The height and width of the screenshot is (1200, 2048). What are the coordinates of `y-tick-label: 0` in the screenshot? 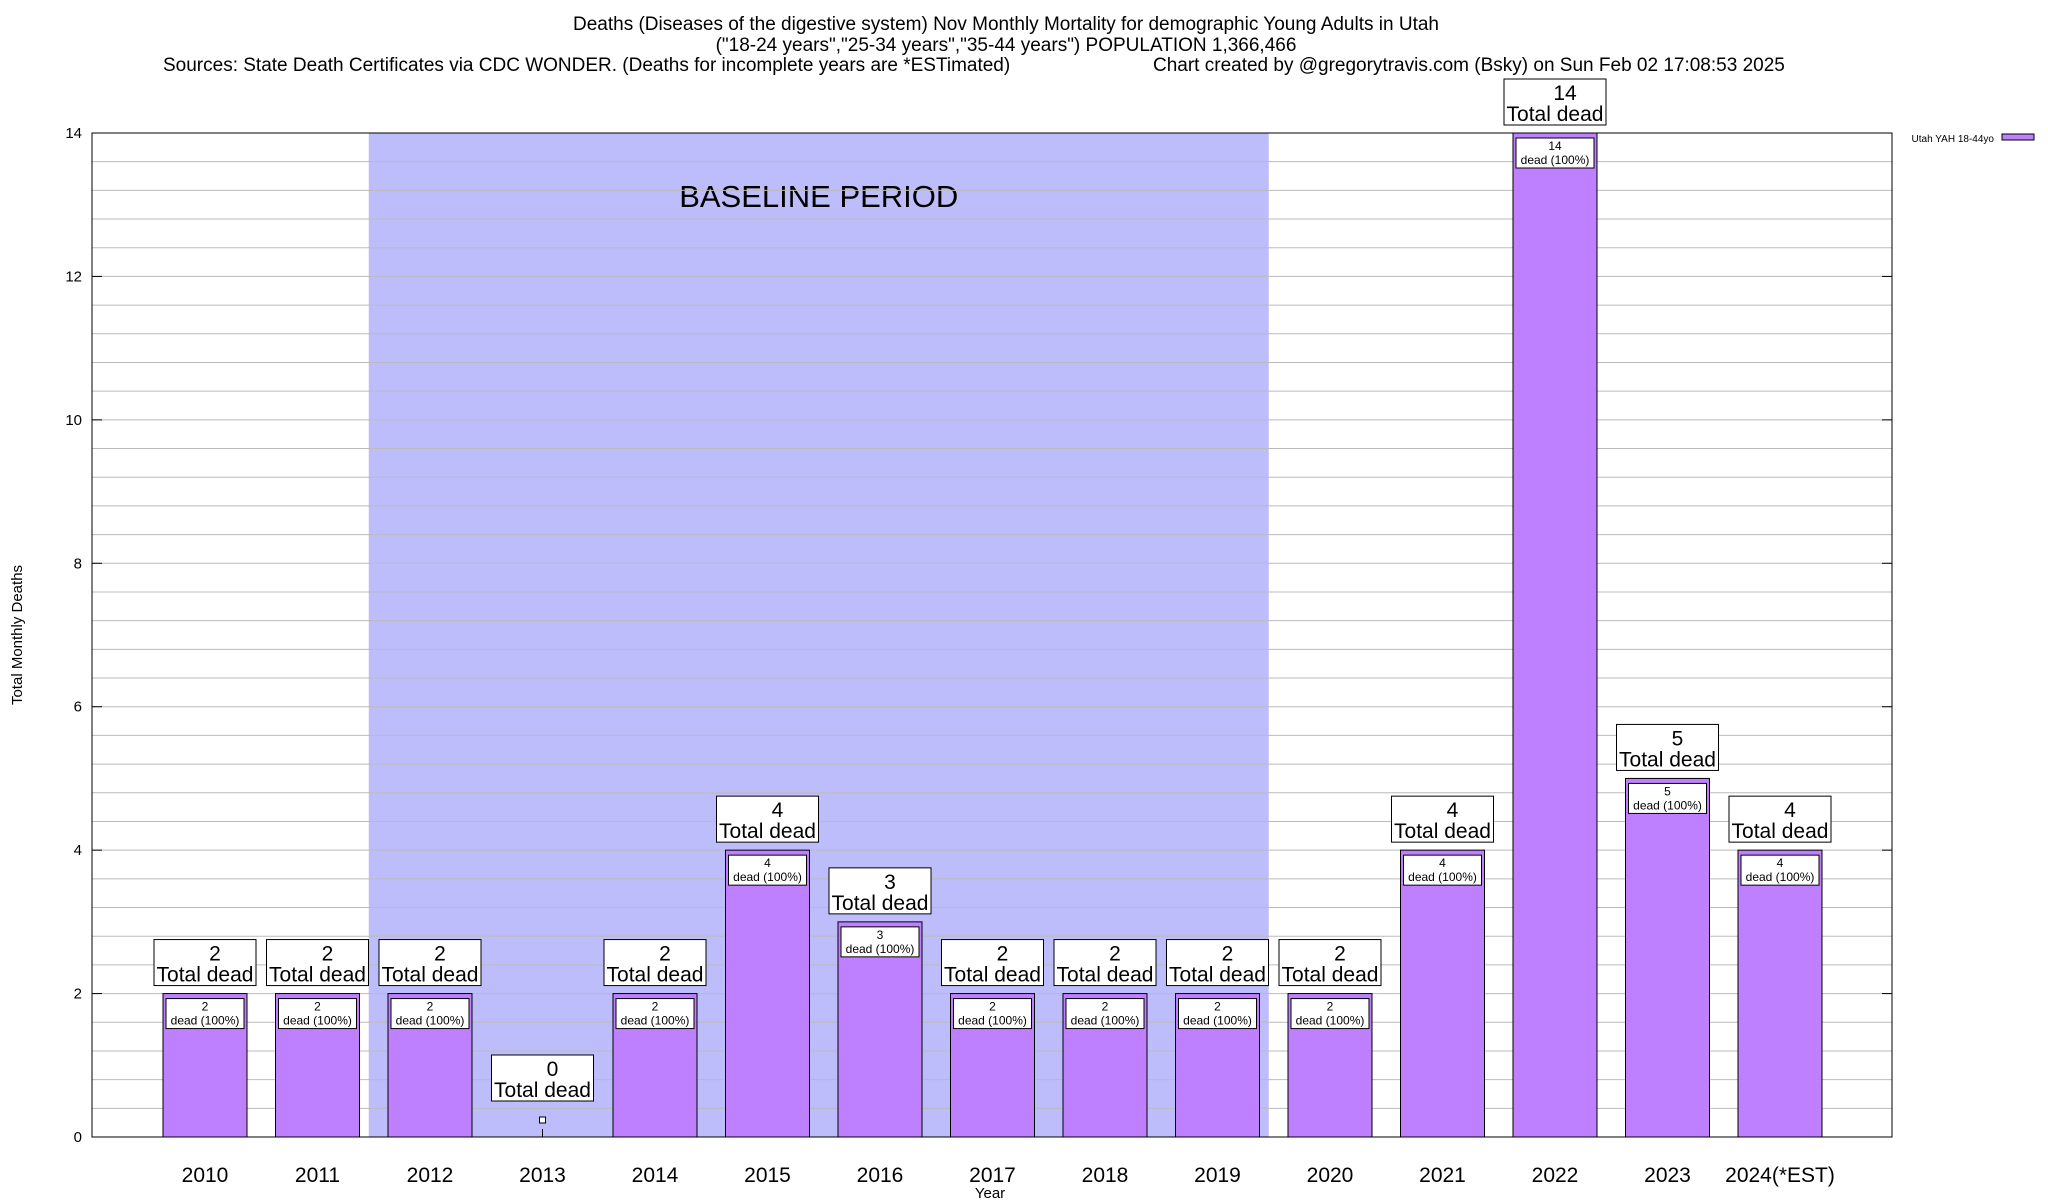 It's located at (78, 1137).